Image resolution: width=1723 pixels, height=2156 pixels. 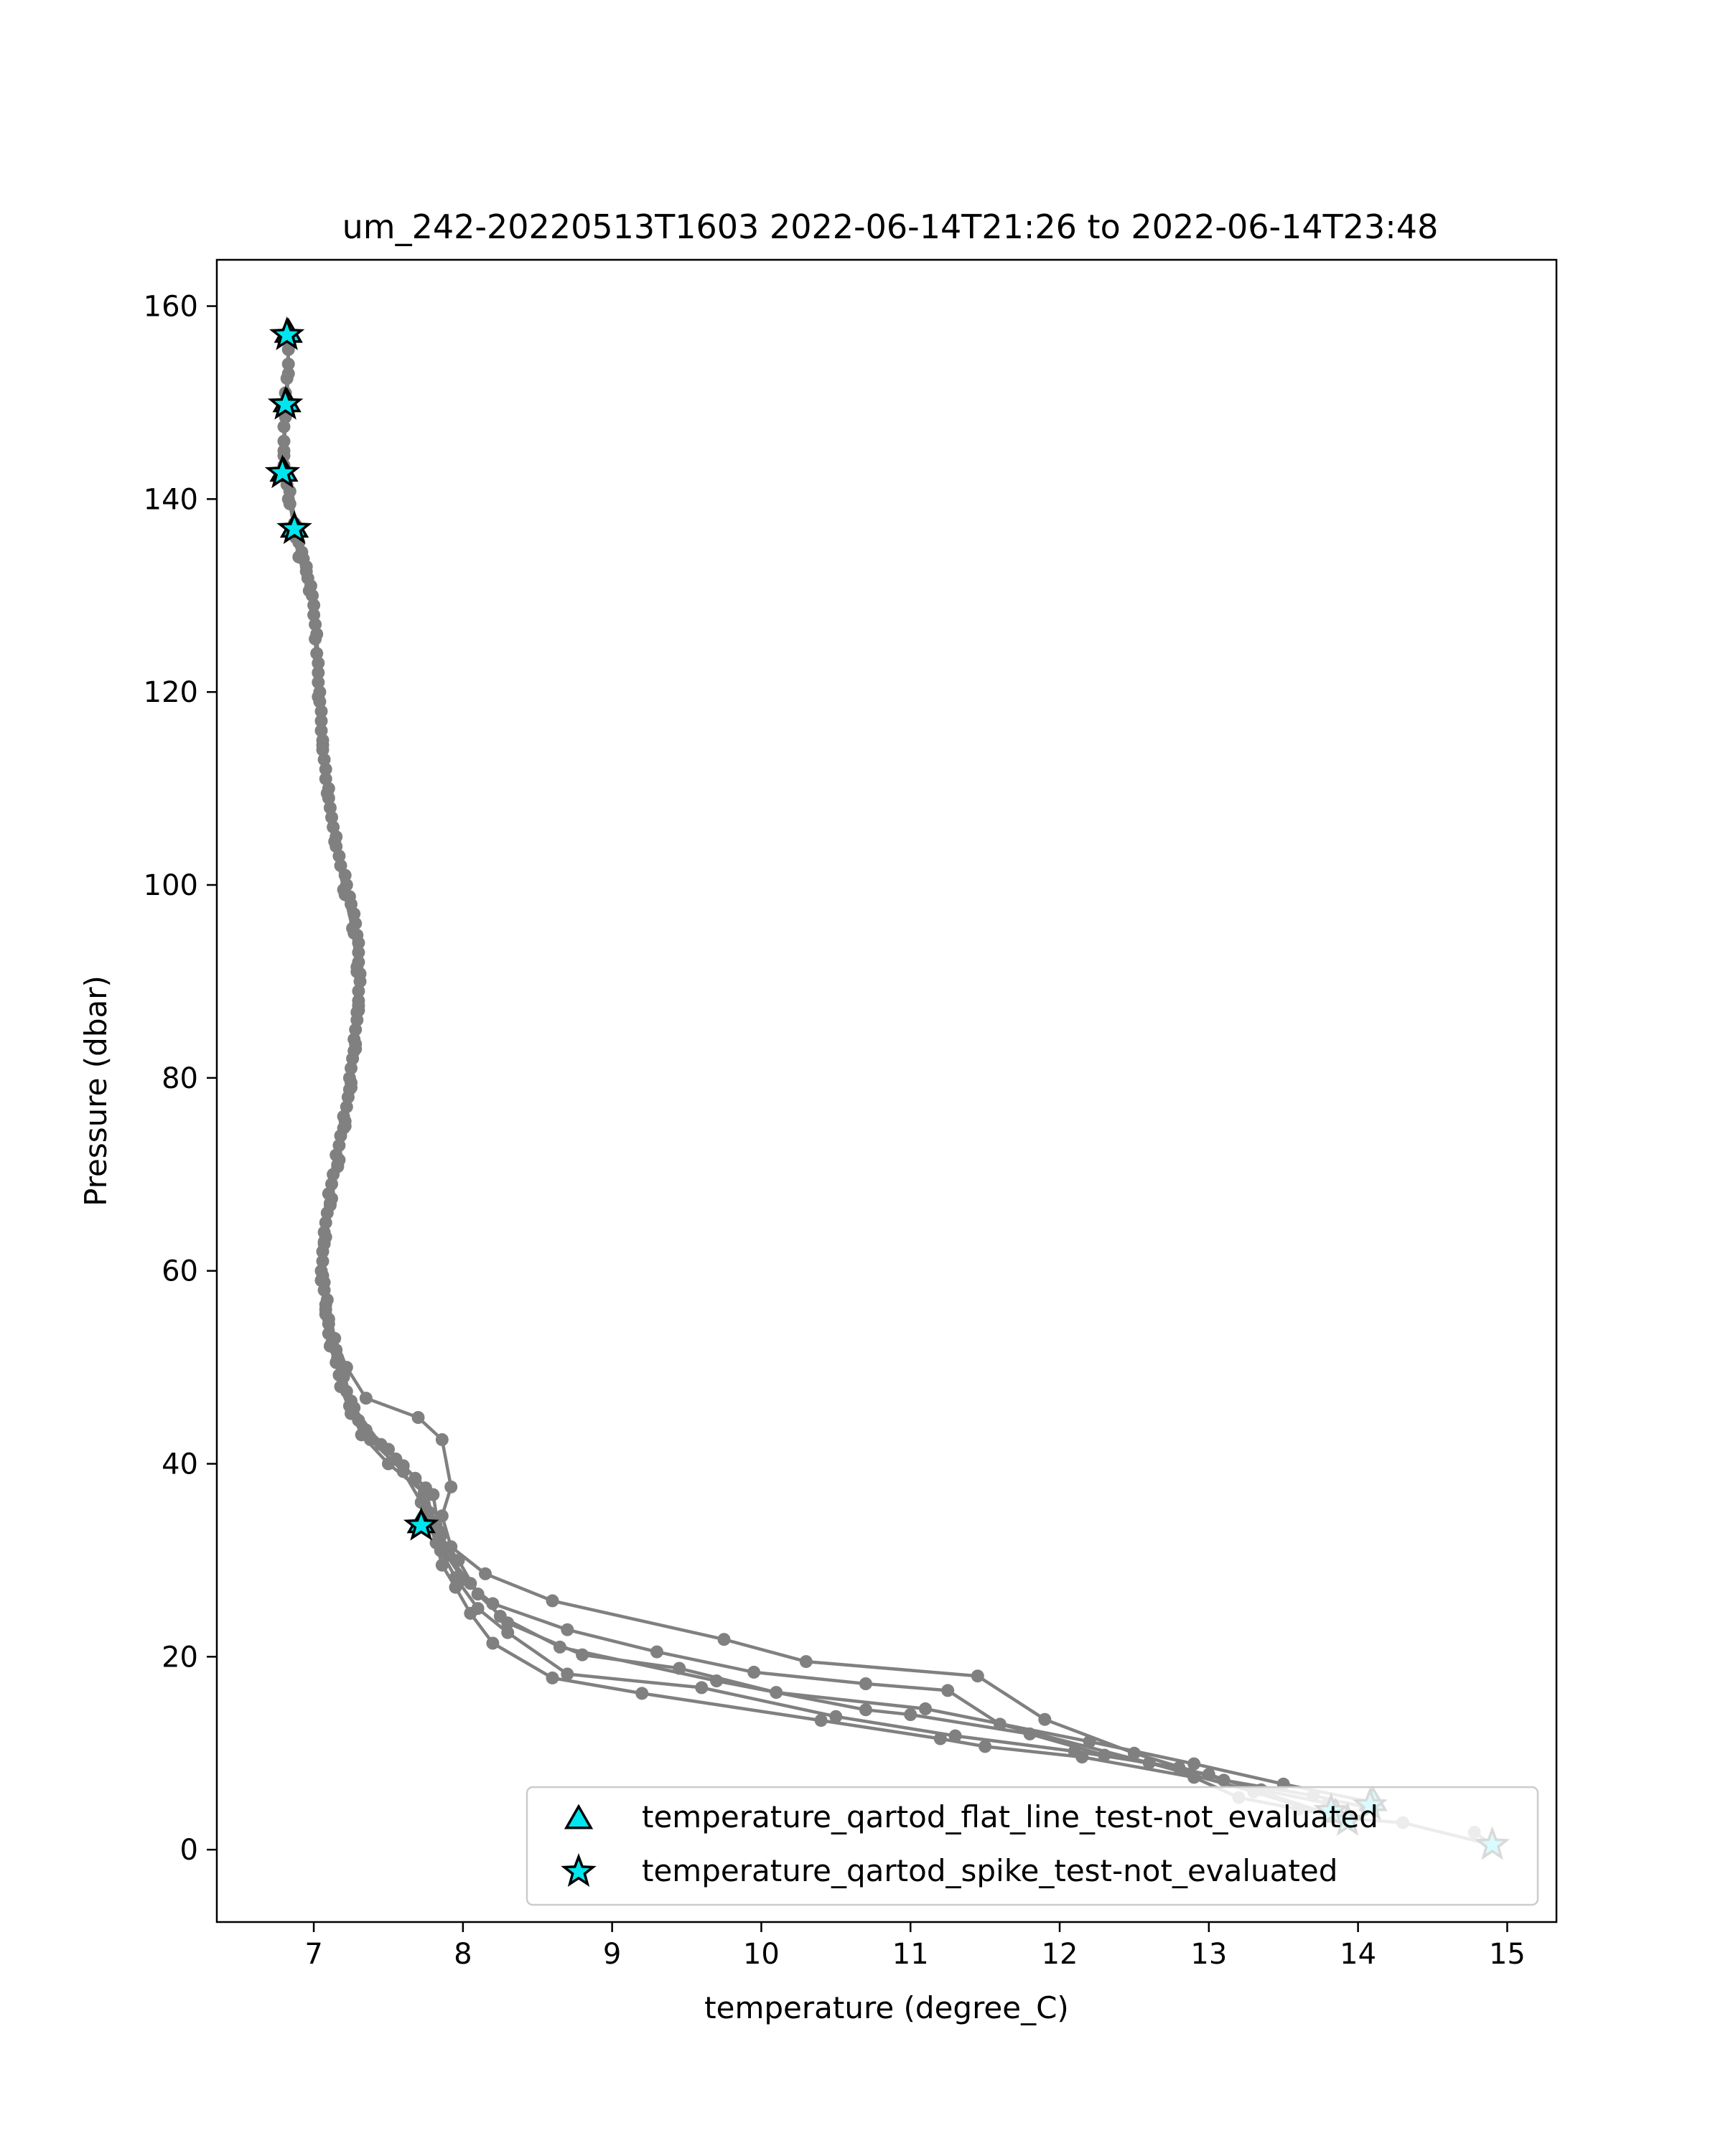 I want to click on x-axis-label: temperature (degree_C), so click(x=887, y=2007).